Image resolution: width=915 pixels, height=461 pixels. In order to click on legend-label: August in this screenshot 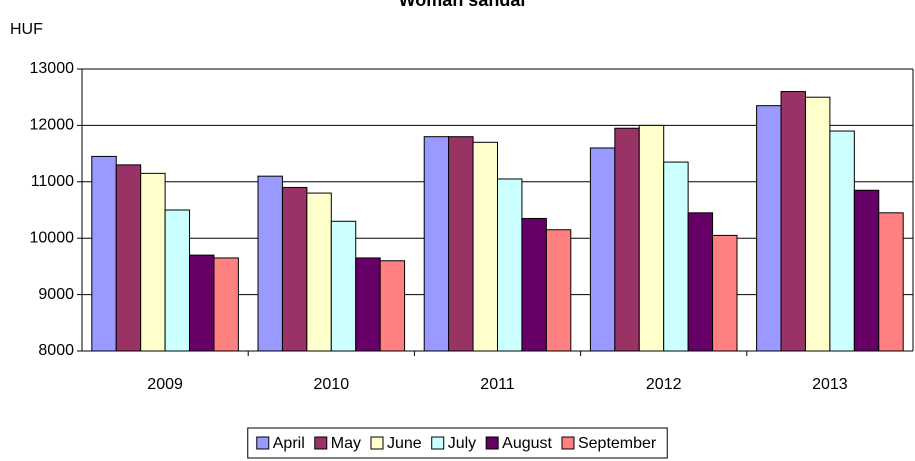, I will do `click(527, 443)`.